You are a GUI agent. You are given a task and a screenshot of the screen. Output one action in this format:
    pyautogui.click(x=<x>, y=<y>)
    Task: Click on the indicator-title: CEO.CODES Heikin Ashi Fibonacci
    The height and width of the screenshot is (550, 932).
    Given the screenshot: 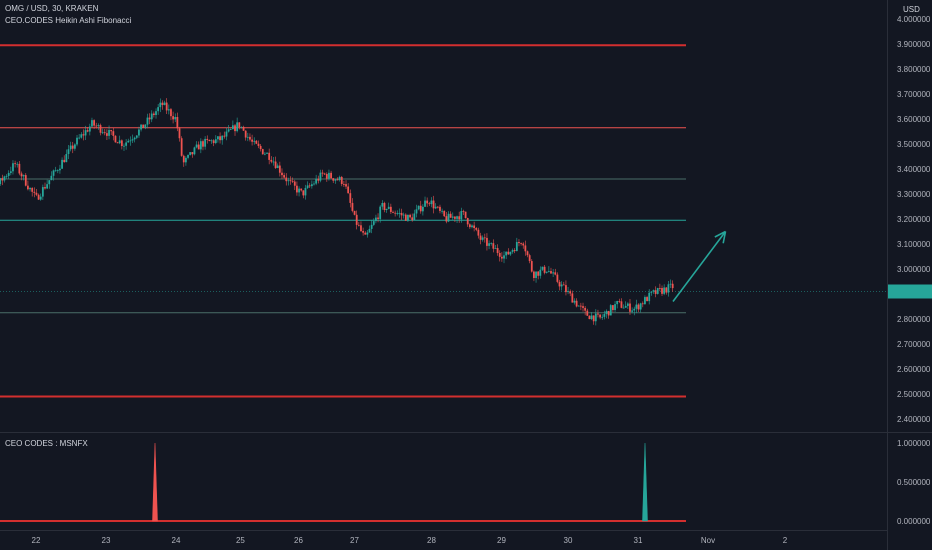 What is the action you would take?
    pyautogui.click(x=68, y=20)
    